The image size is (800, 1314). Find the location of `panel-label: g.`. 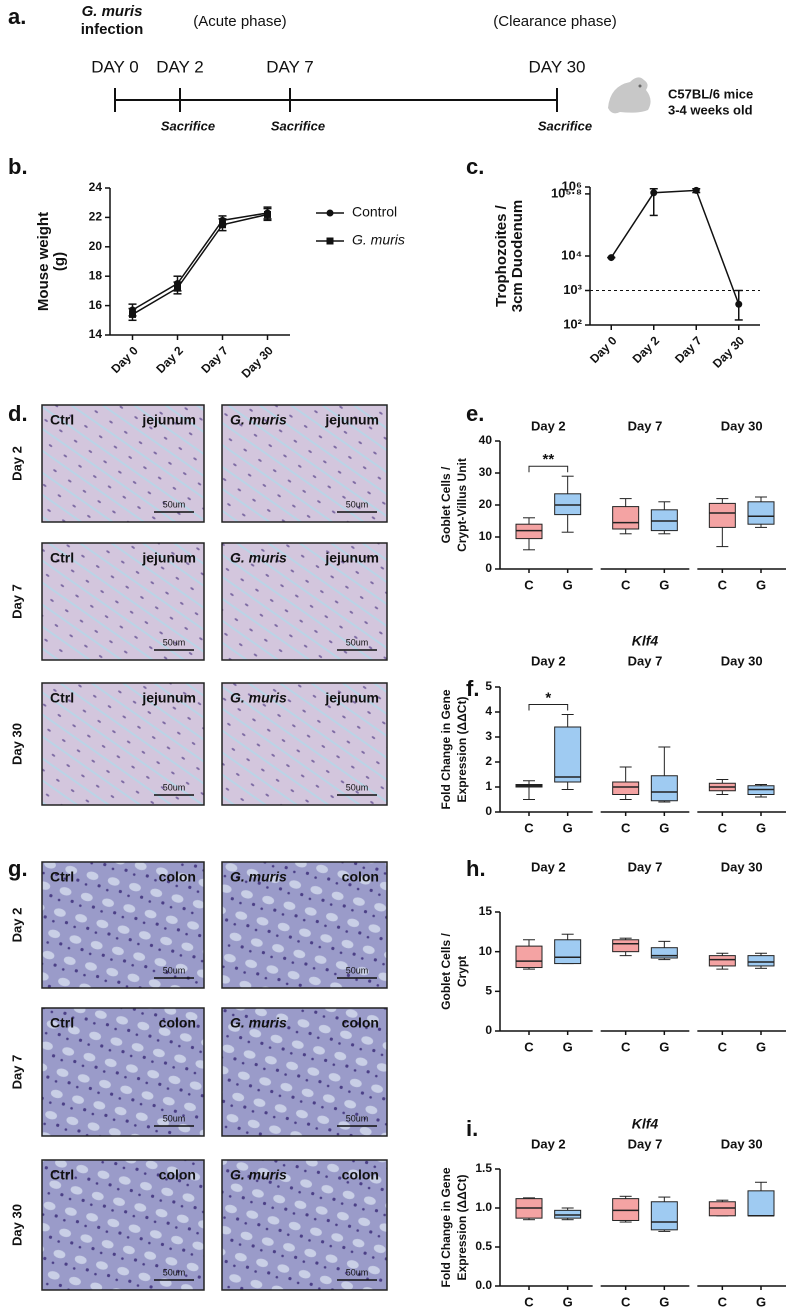

panel-label: g. is located at coordinates (18, 868).